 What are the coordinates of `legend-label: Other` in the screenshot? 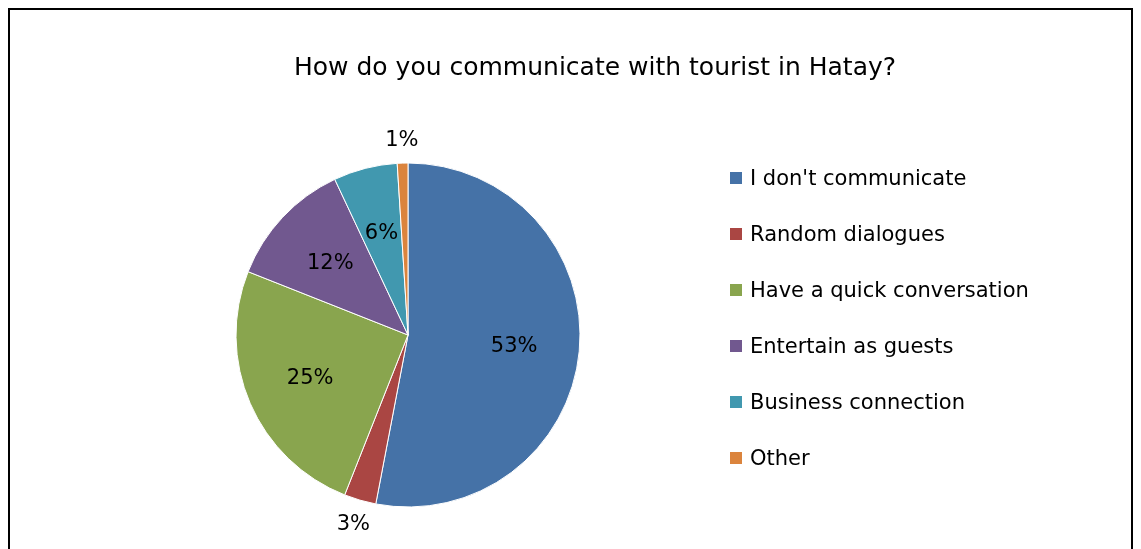 It's located at (780, 458).